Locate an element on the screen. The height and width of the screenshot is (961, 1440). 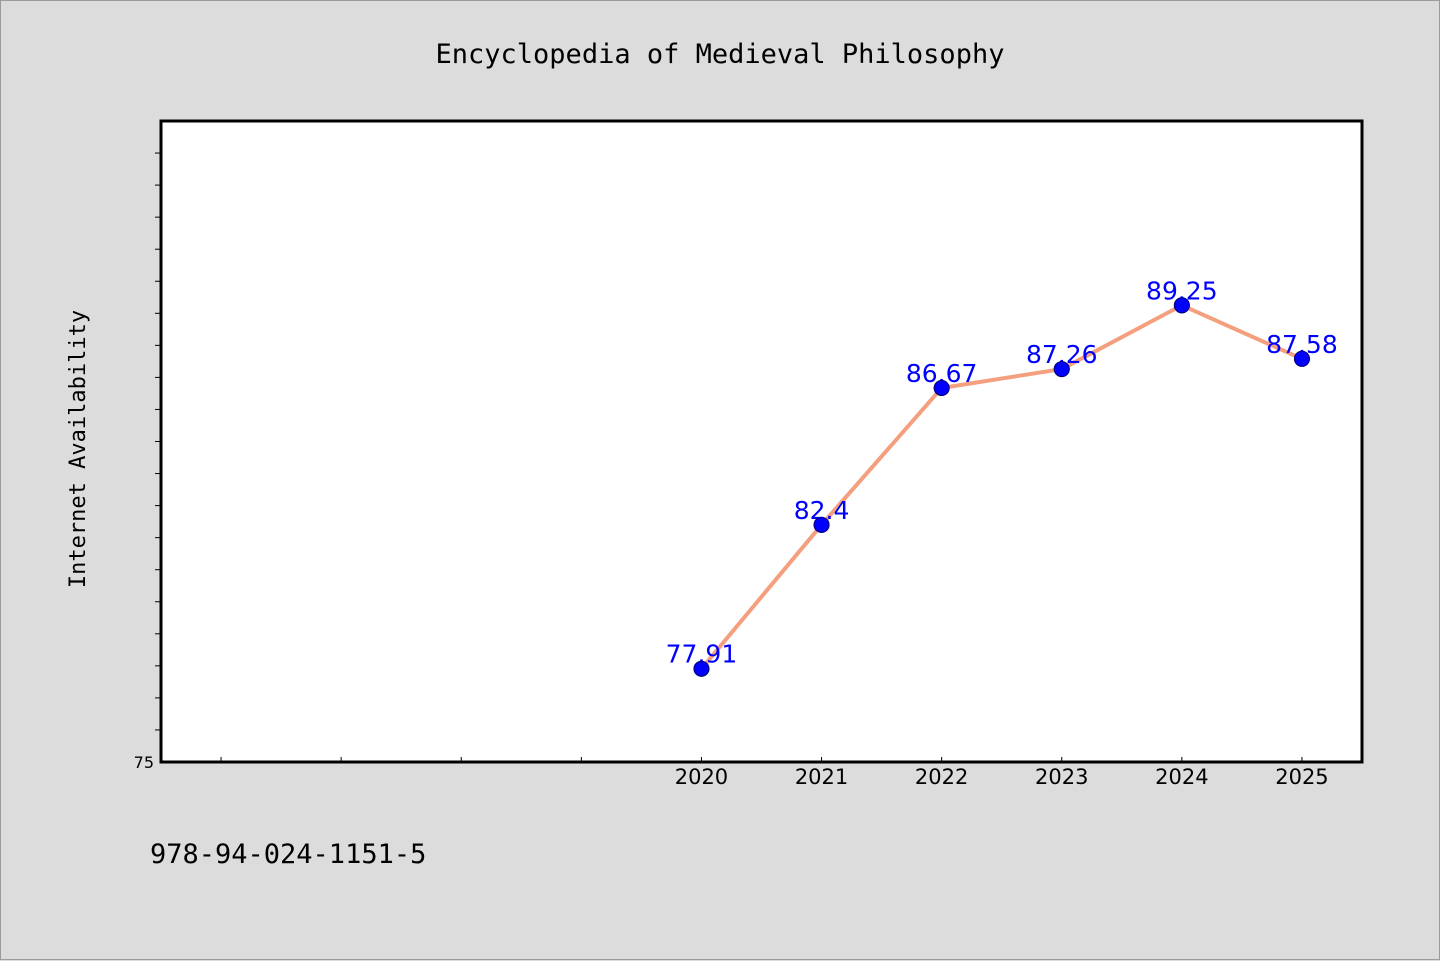
isbn-footer: 978-94-024-1151-5 is located at coordinates (288, 854).